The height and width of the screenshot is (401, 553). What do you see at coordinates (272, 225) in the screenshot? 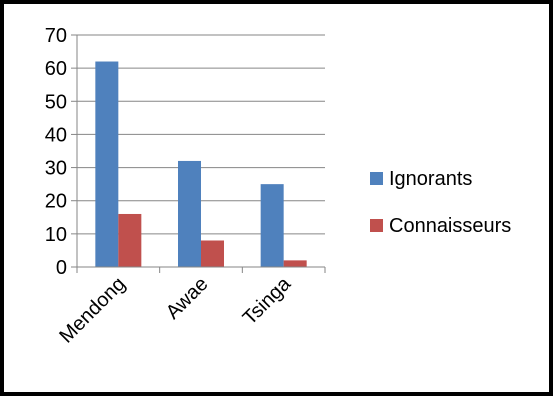
I see `bar-ignorants-tsinga` at bounding box center [272, 225].